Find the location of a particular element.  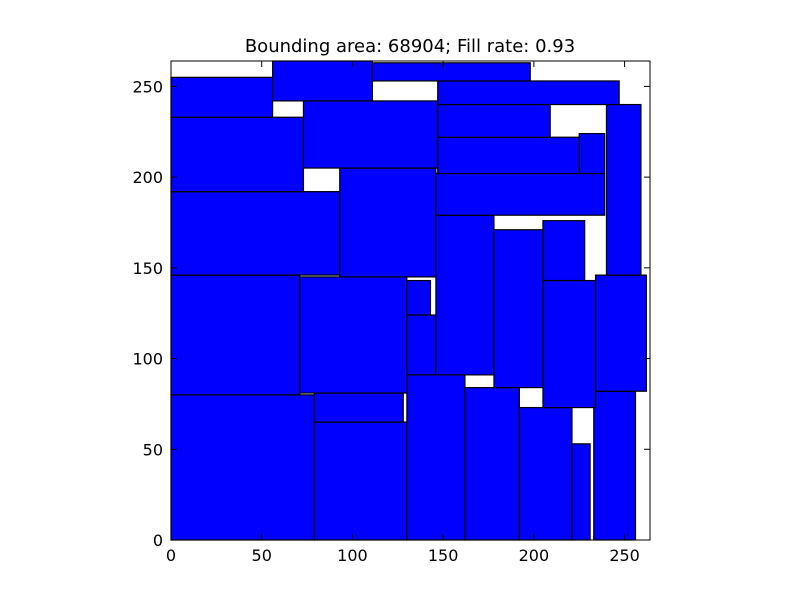

y-tick-label-100: 100 is located at coordinates (147, 359).